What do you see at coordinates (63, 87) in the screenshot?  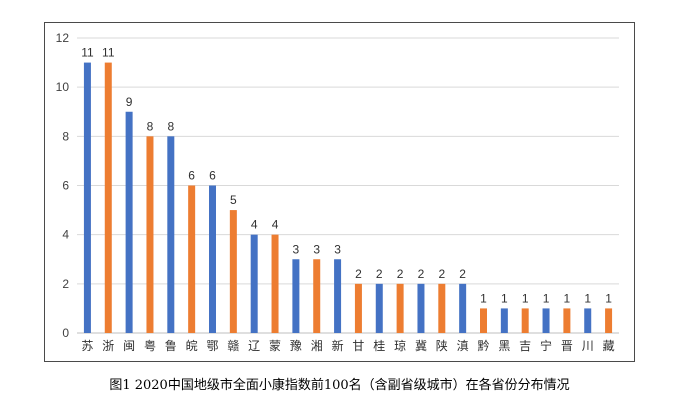 I see `y-tick-label: 10` at bounding box center [63, 87].